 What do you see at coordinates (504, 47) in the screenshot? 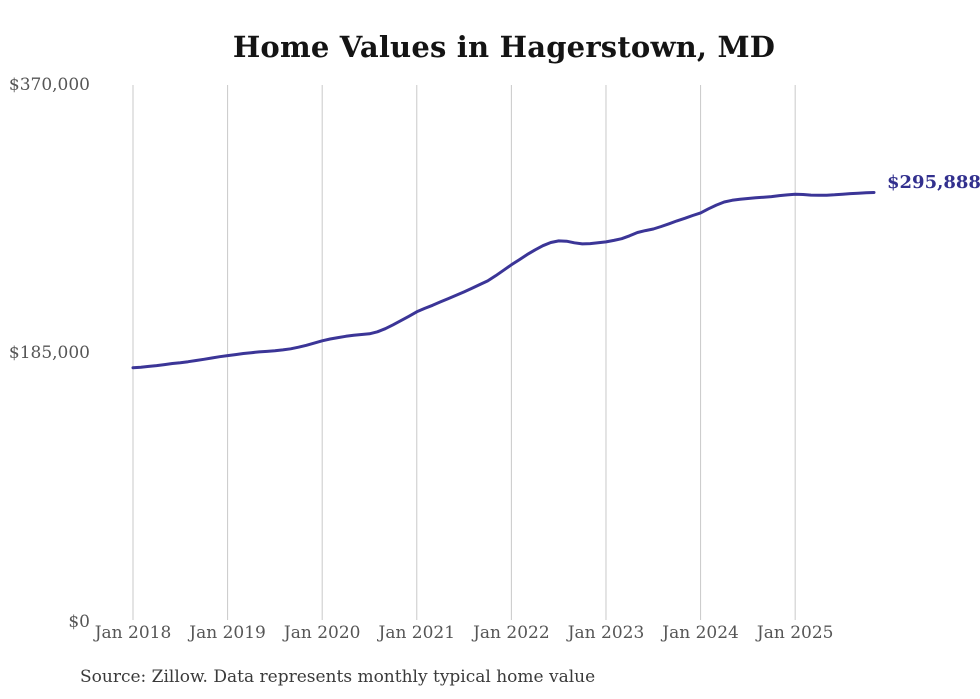
I see `chart-title: Home Values in Hagerstown, MD` at bounding box center [504, 47].